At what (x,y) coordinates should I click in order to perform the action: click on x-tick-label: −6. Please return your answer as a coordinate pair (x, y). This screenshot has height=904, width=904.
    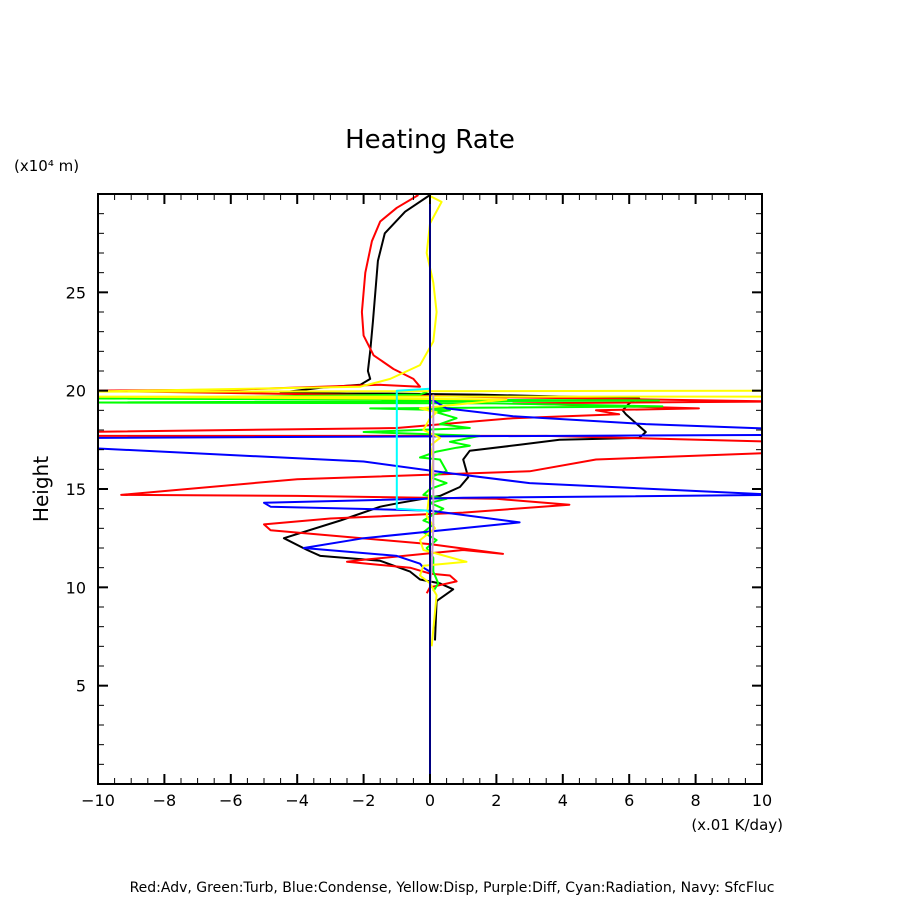
    Looking at the image, I should click on (231, 800).